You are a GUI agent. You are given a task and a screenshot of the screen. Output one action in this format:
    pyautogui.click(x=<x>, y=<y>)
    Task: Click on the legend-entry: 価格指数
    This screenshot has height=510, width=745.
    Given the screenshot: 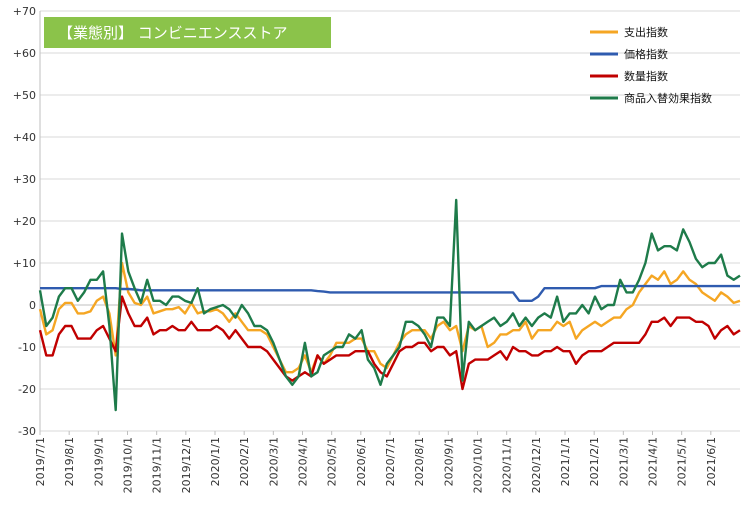 What is the action you would take?
    pyautogui.click(x=629, y=54)
    